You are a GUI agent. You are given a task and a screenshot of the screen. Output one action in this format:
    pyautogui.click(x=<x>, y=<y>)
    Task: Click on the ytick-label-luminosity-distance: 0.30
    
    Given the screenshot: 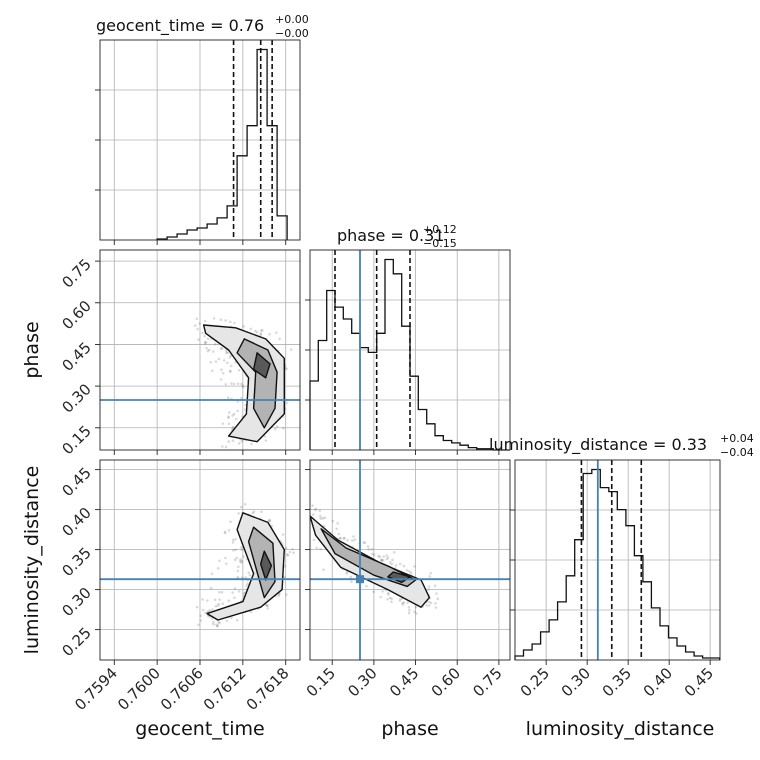 What is the action you would take?
    pyautogui.click(x=76, y=602)
    